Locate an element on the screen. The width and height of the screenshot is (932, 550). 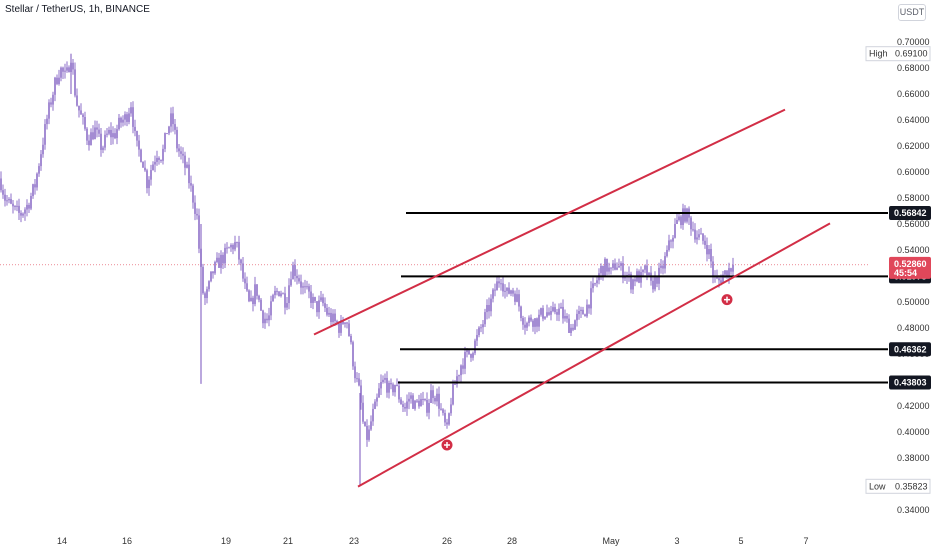
candle-countdown: 45:54 is located at coordinates (905, 273).